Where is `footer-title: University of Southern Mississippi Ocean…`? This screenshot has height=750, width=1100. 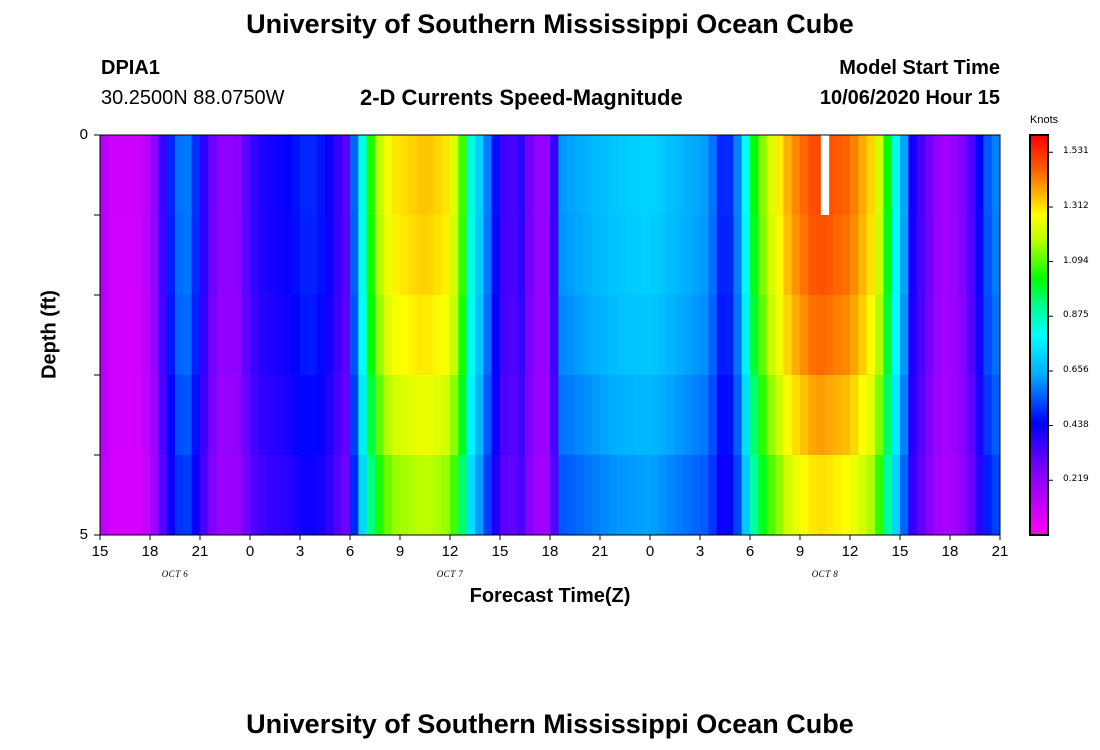
footer-title: University of Southern Mississippi Ocean… is located at coordinates (550, 724).